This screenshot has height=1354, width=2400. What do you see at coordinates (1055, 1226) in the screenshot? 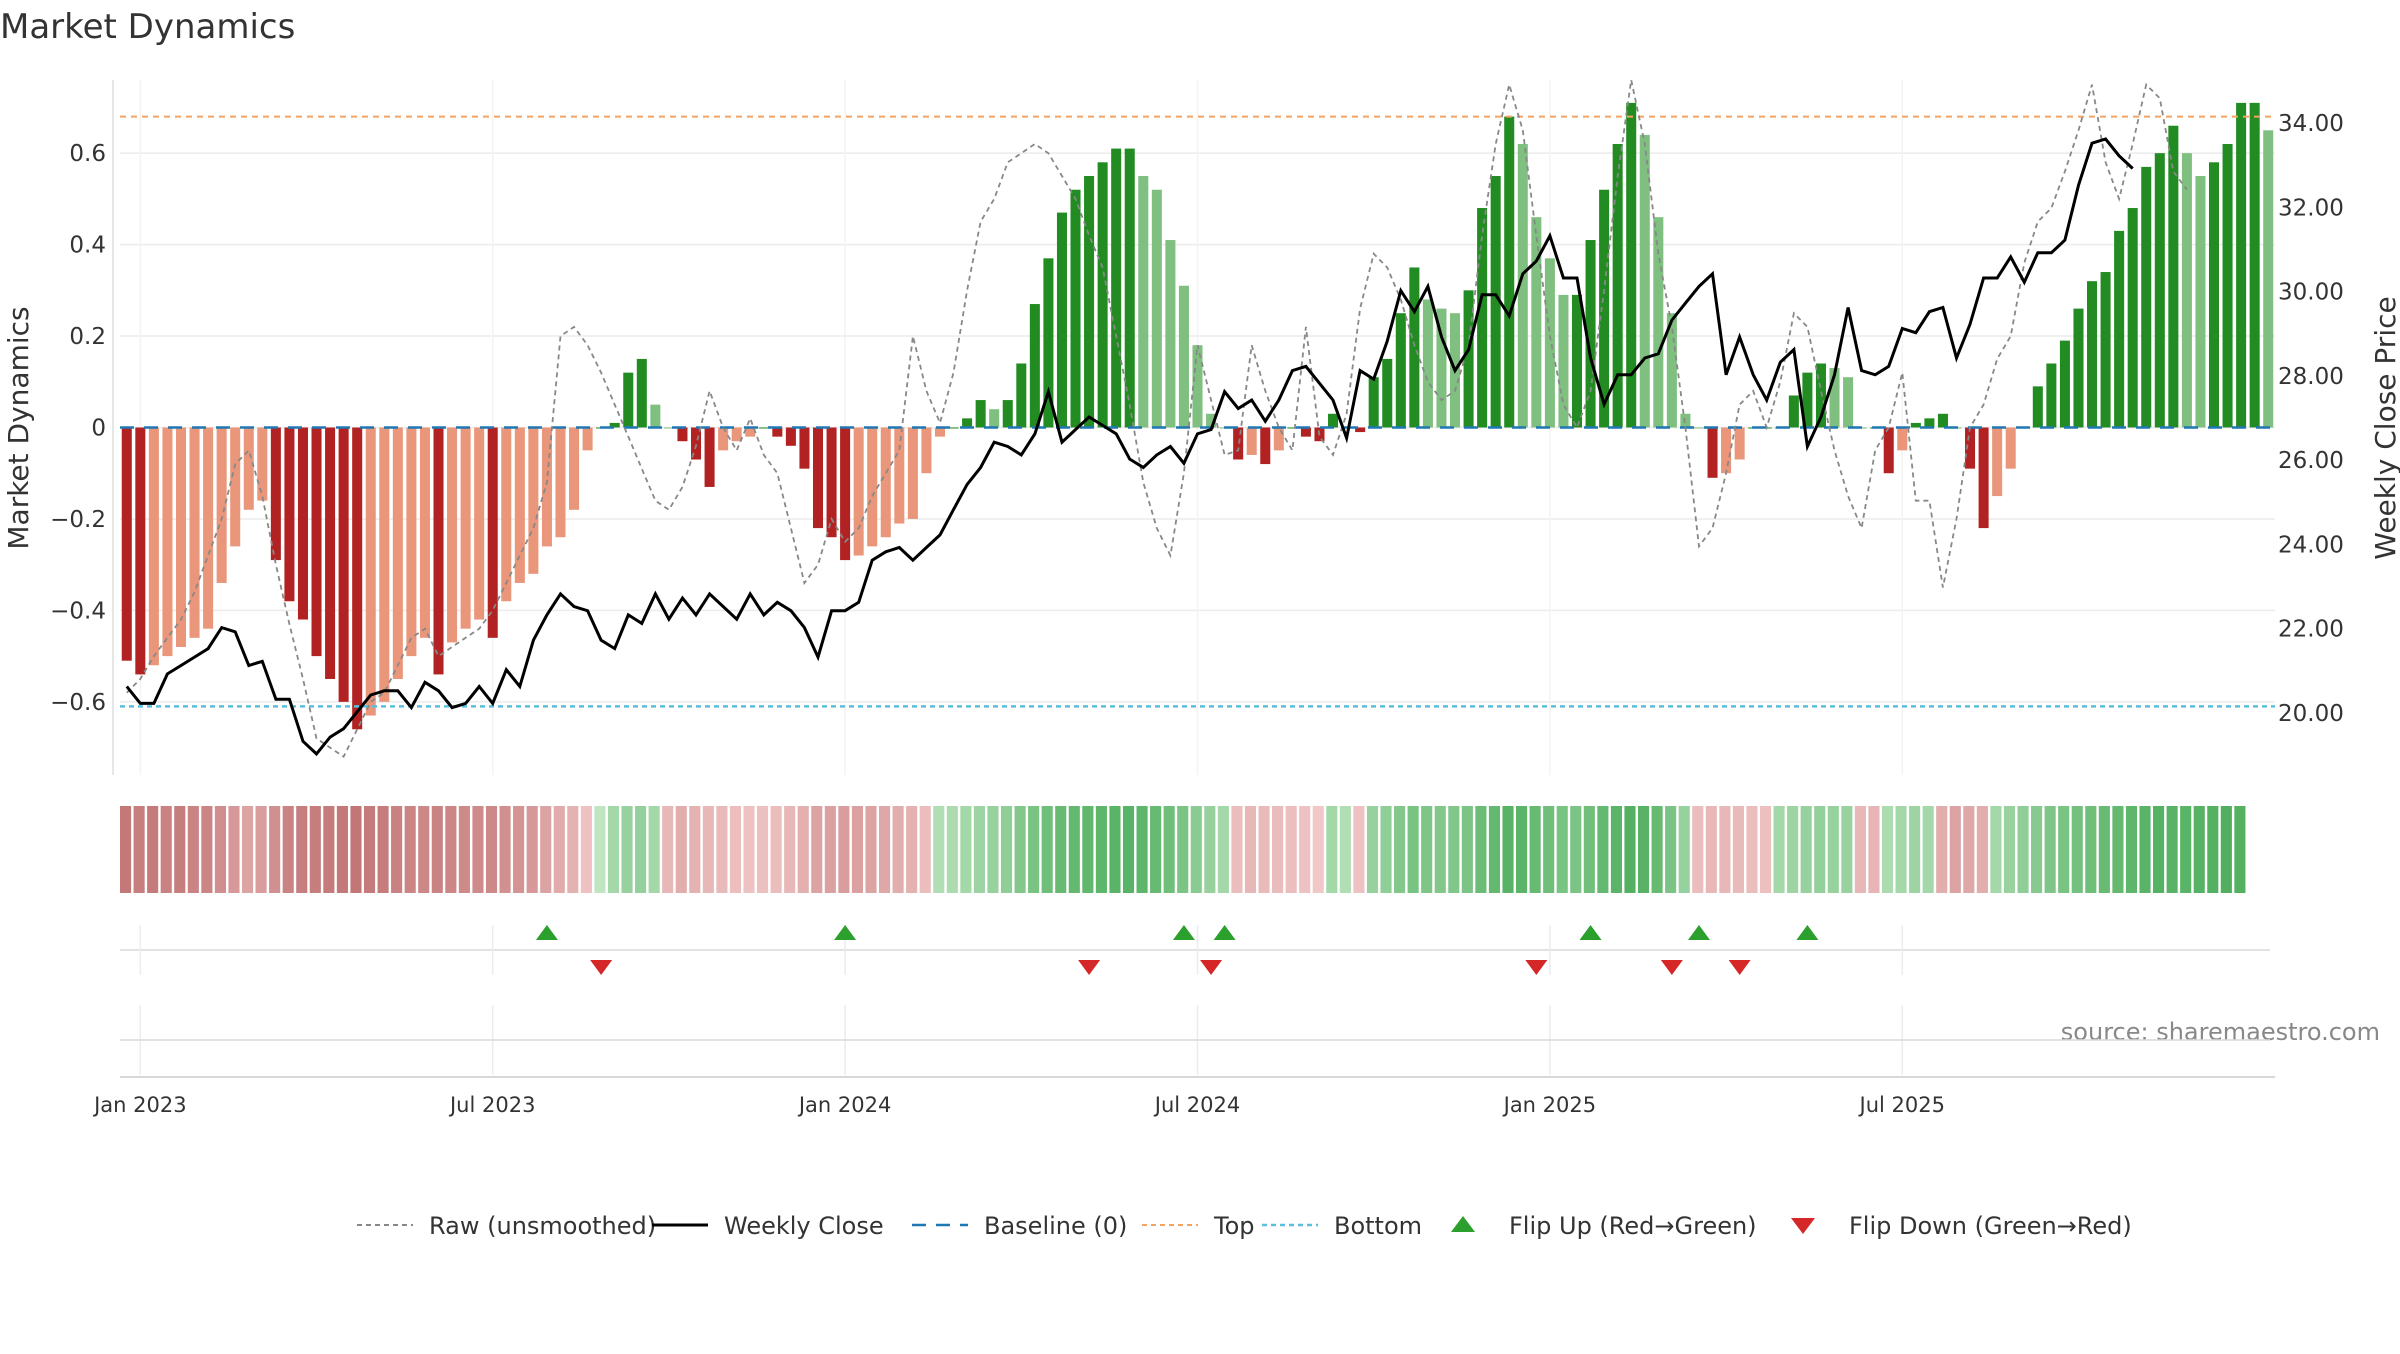
I see `legend-label: Baseline (0)` at bounding box center [1055, 1226].